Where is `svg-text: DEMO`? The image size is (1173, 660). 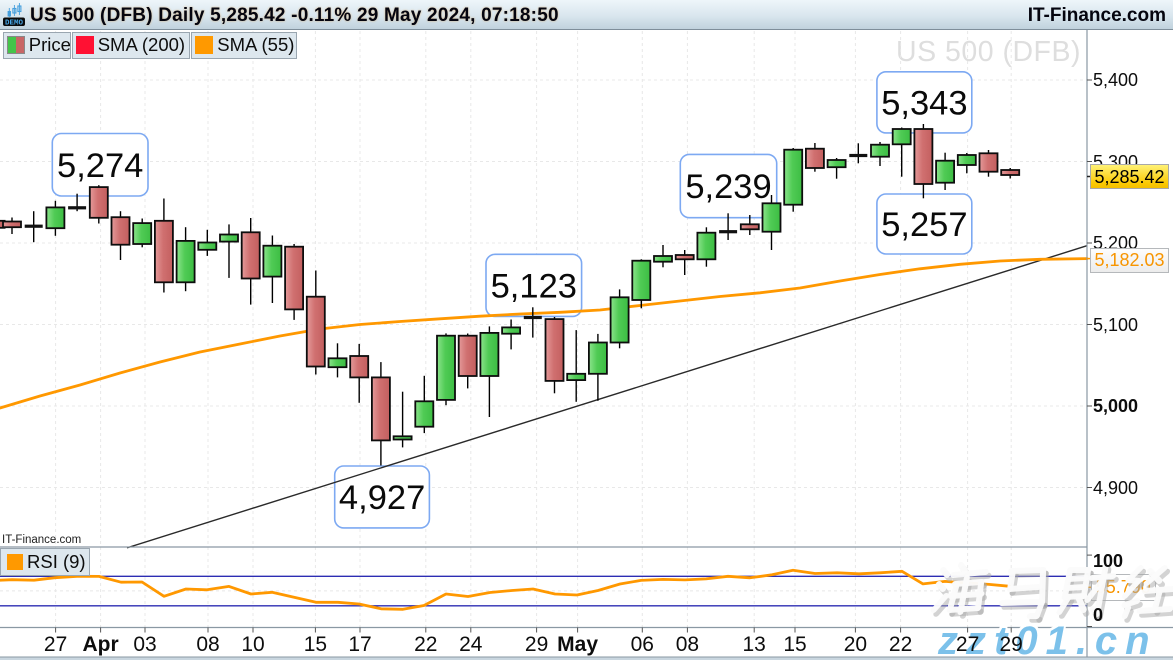 svg-text: DEMO is located at coordinates (14, 24).